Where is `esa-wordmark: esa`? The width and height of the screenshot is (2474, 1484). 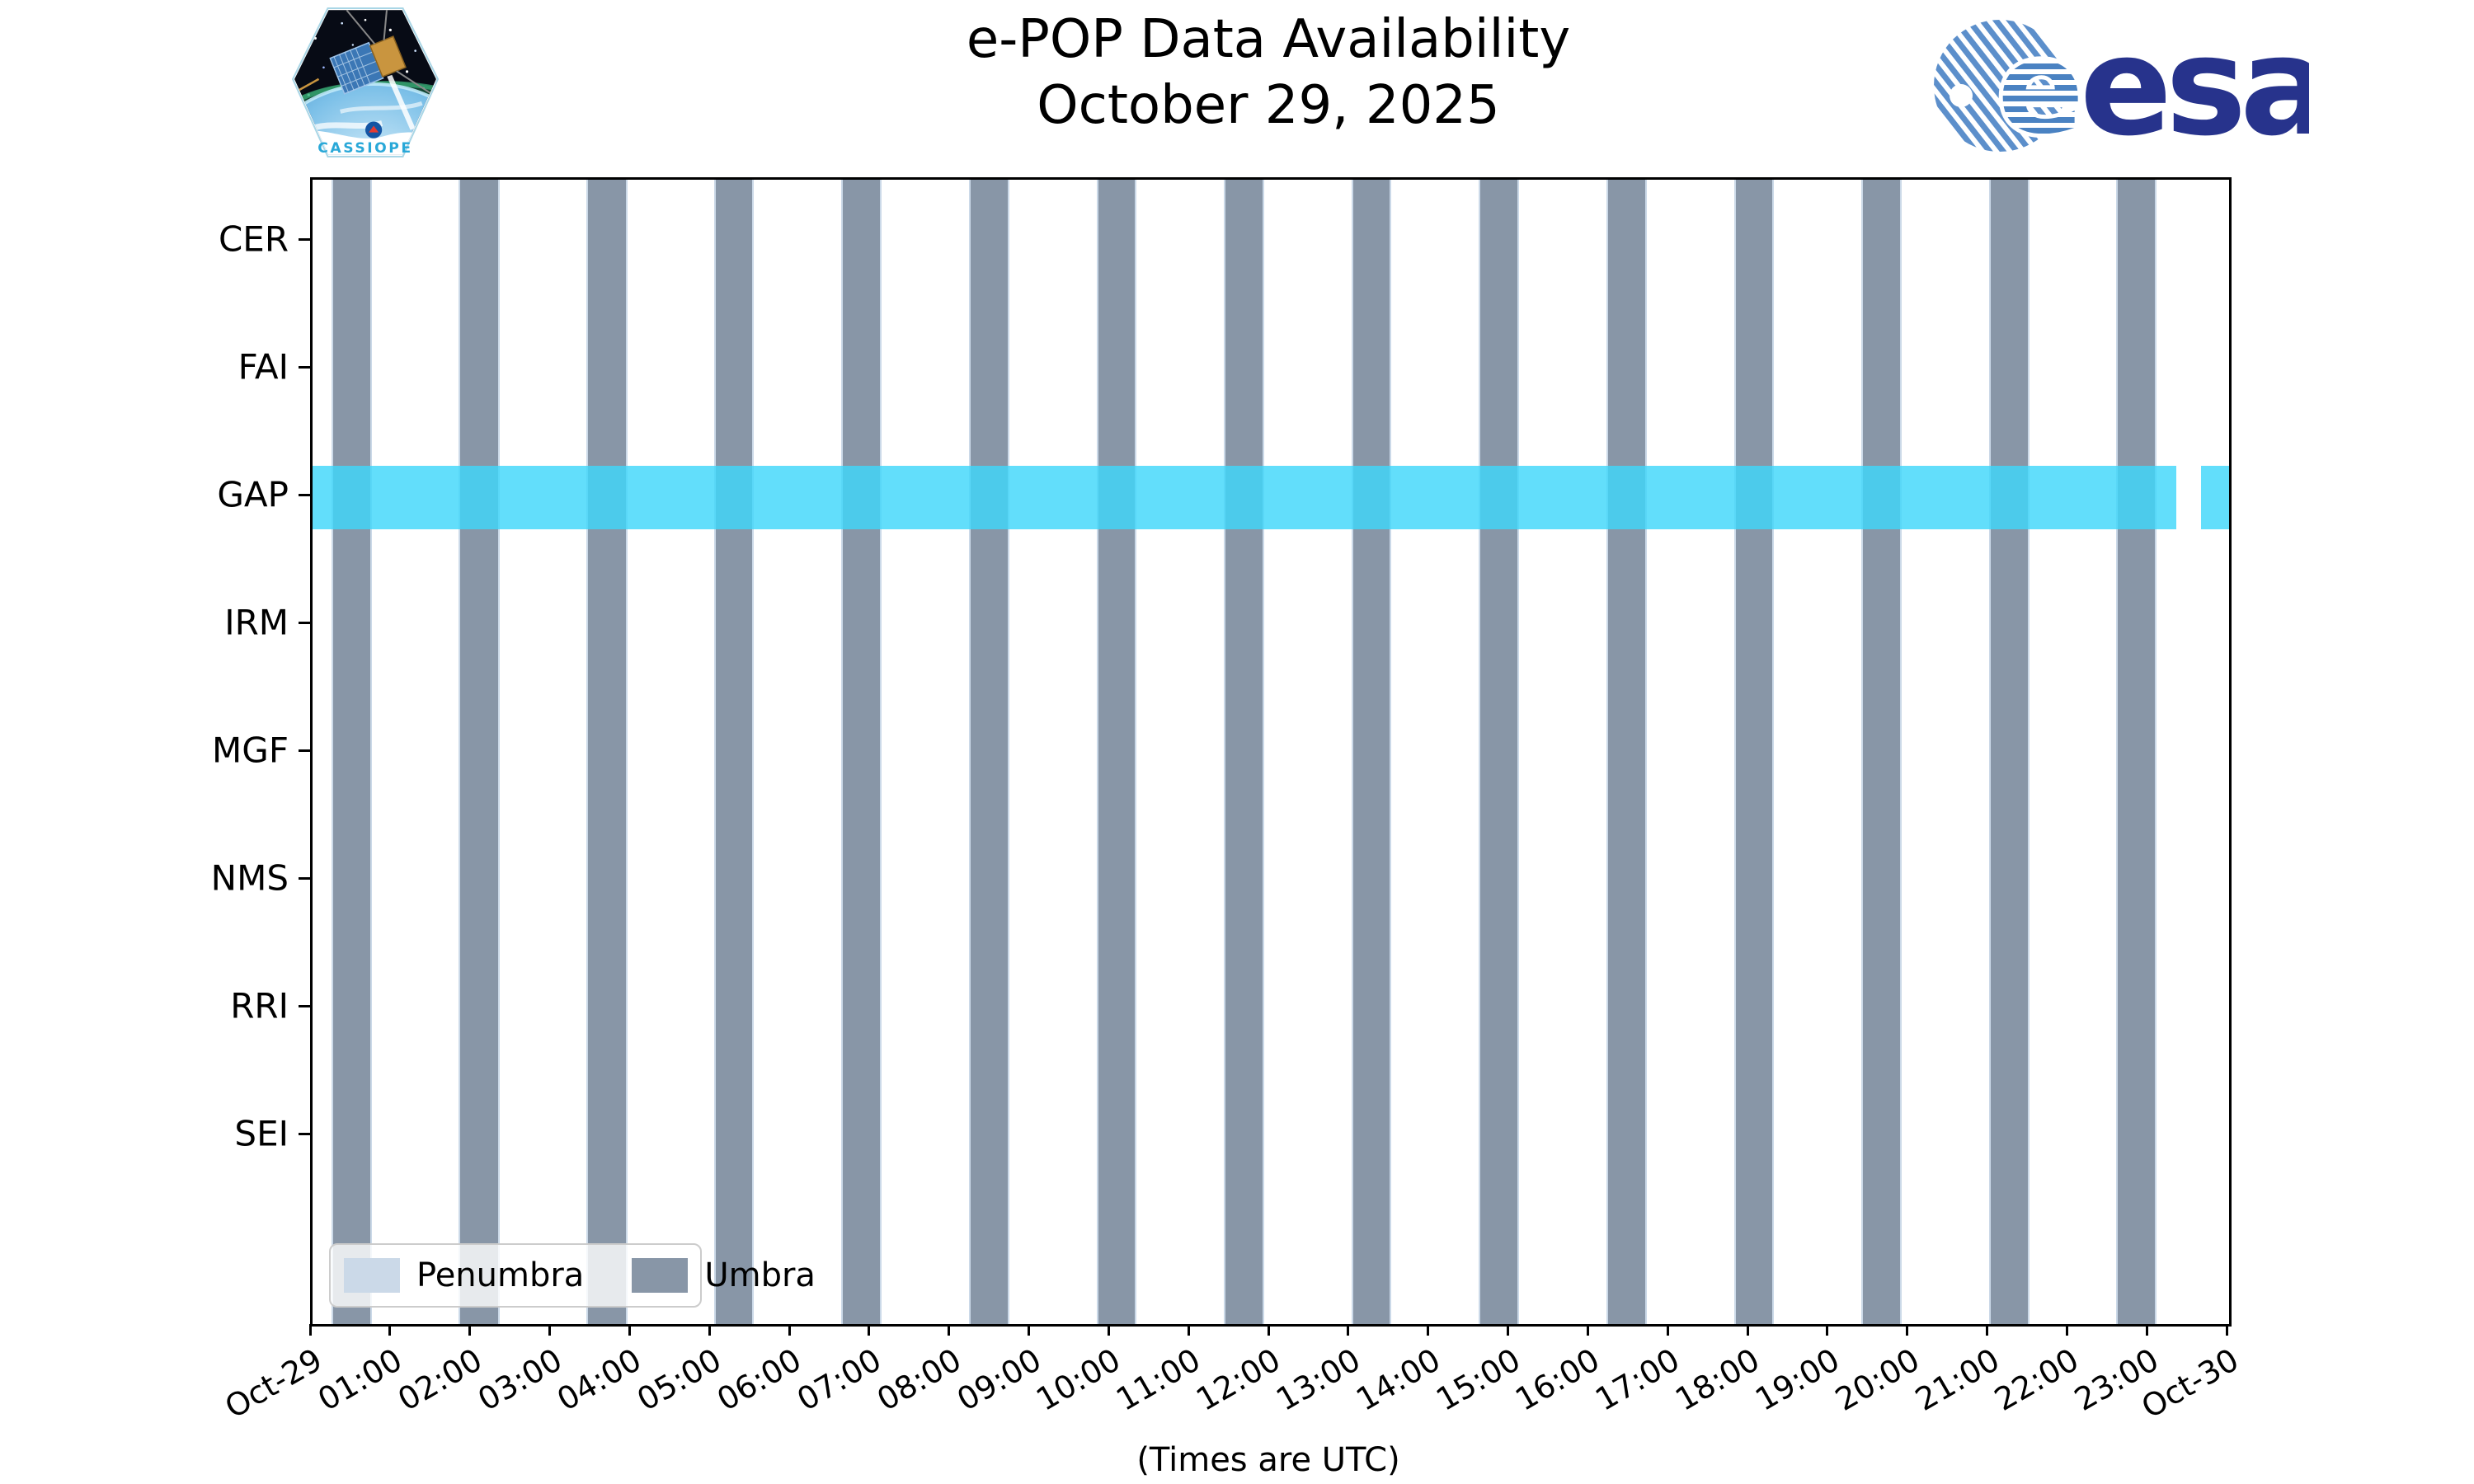 esa-wordmark: esa is located at coordinates (2194, 84).